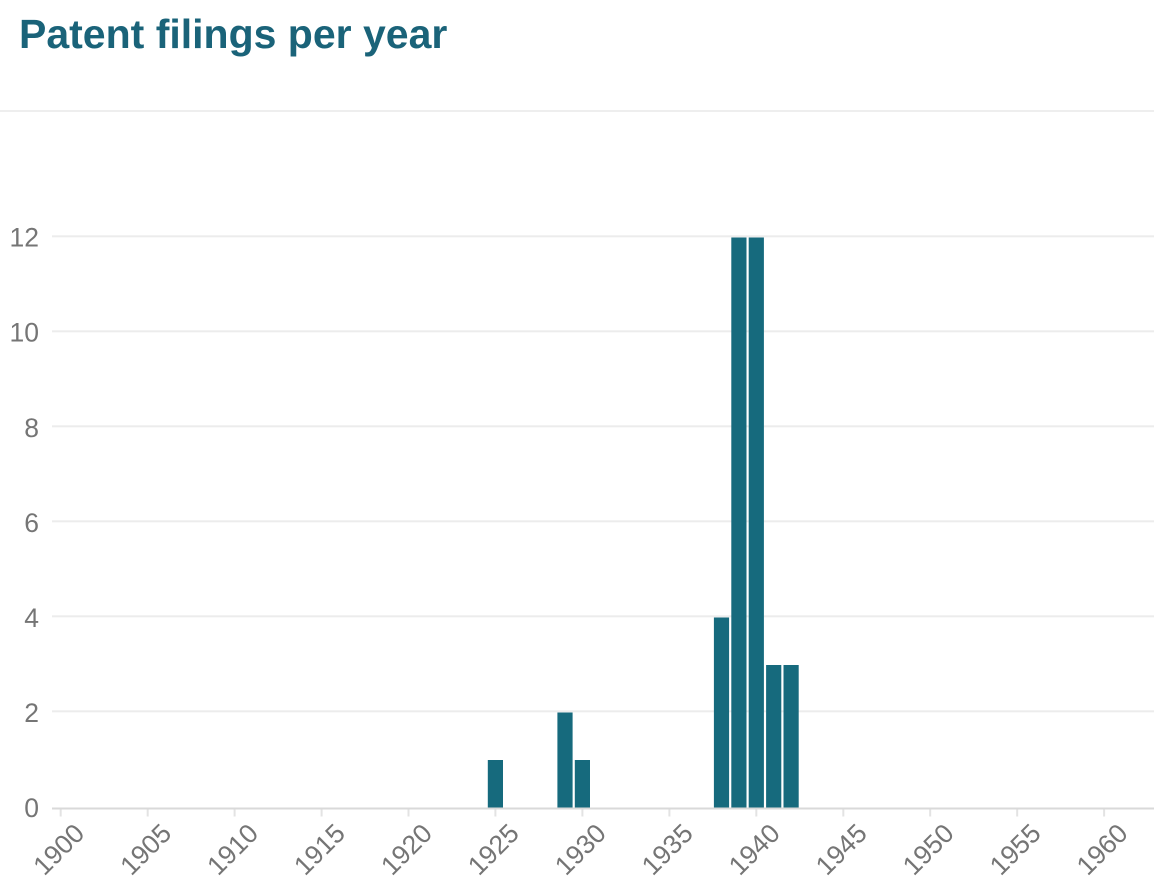 Image resolution: width=1154 pixels, height=891 pixels. Describe the element at coordinates (24, 238) in the screenshot. I see `svg-text: 12` at that location.